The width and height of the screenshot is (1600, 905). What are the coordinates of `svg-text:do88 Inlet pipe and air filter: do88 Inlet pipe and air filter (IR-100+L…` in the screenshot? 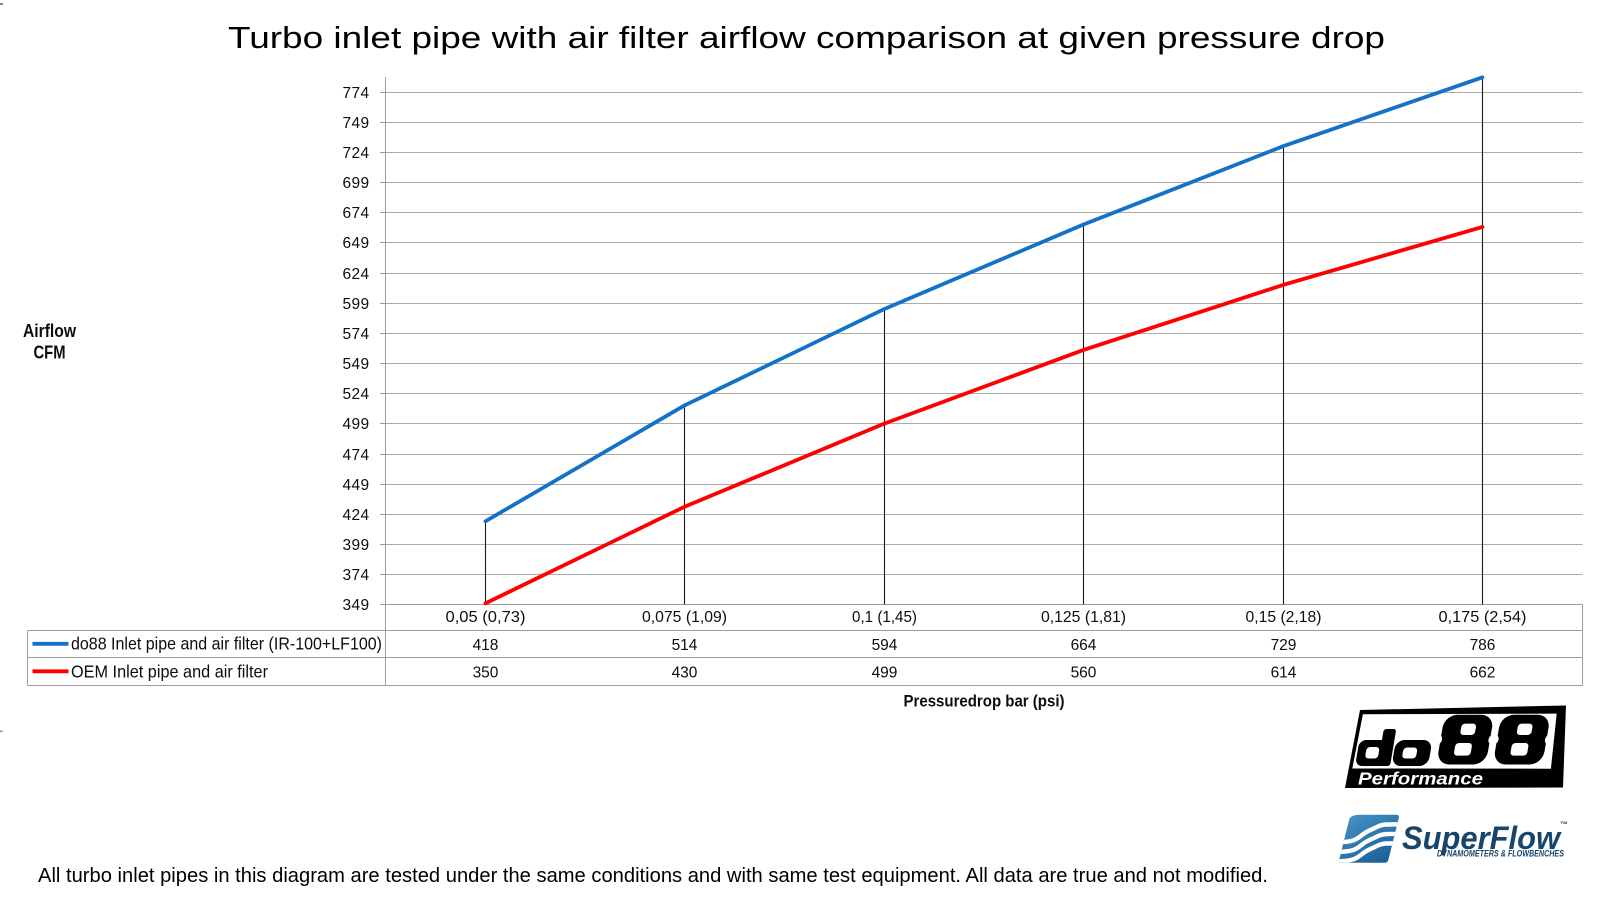 It's located at (226, 644).